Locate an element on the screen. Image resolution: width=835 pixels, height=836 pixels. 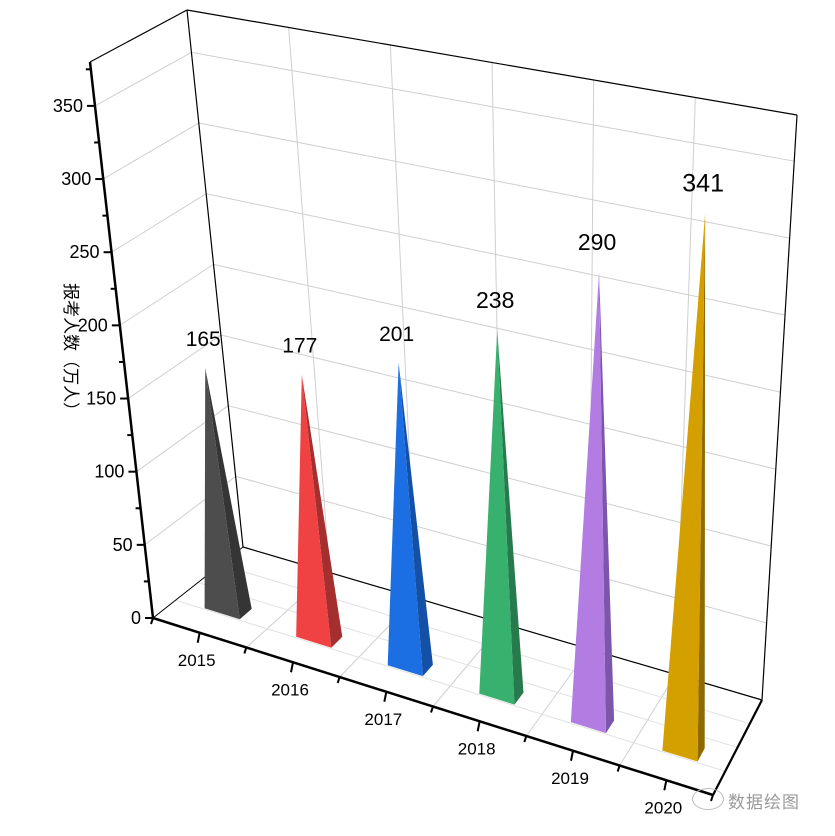
x-tick-label: 2019 is located at coordinates (570, 778).